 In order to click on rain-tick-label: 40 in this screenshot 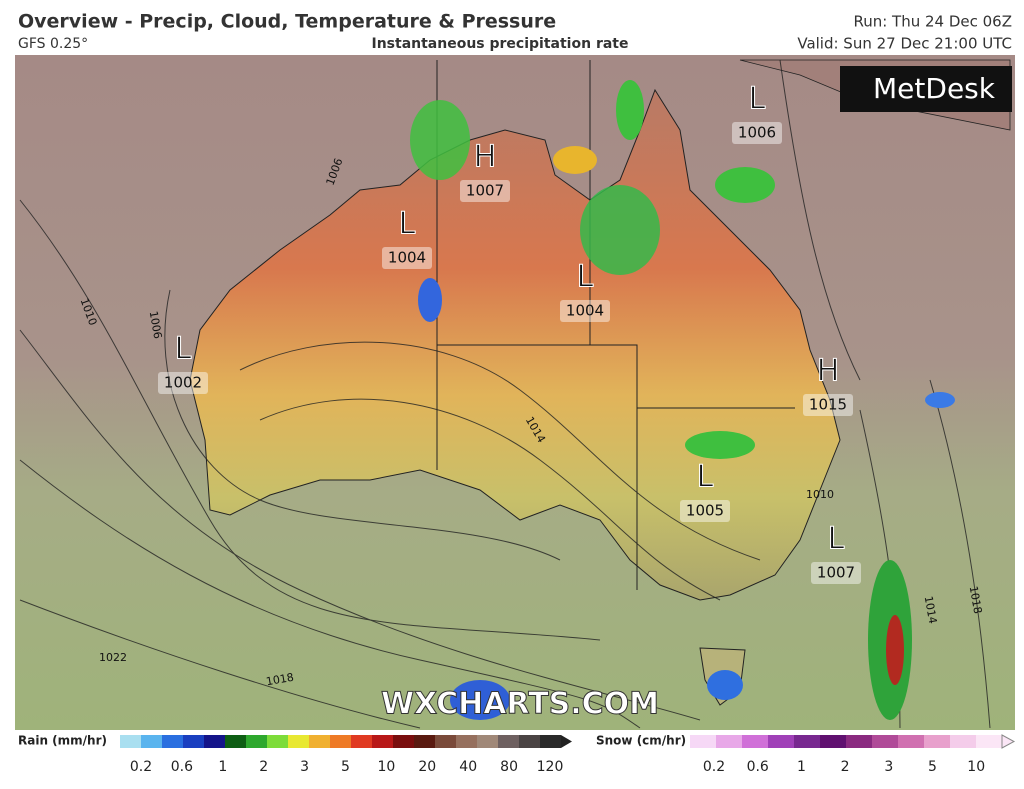, I will do `click(468, 767)`.